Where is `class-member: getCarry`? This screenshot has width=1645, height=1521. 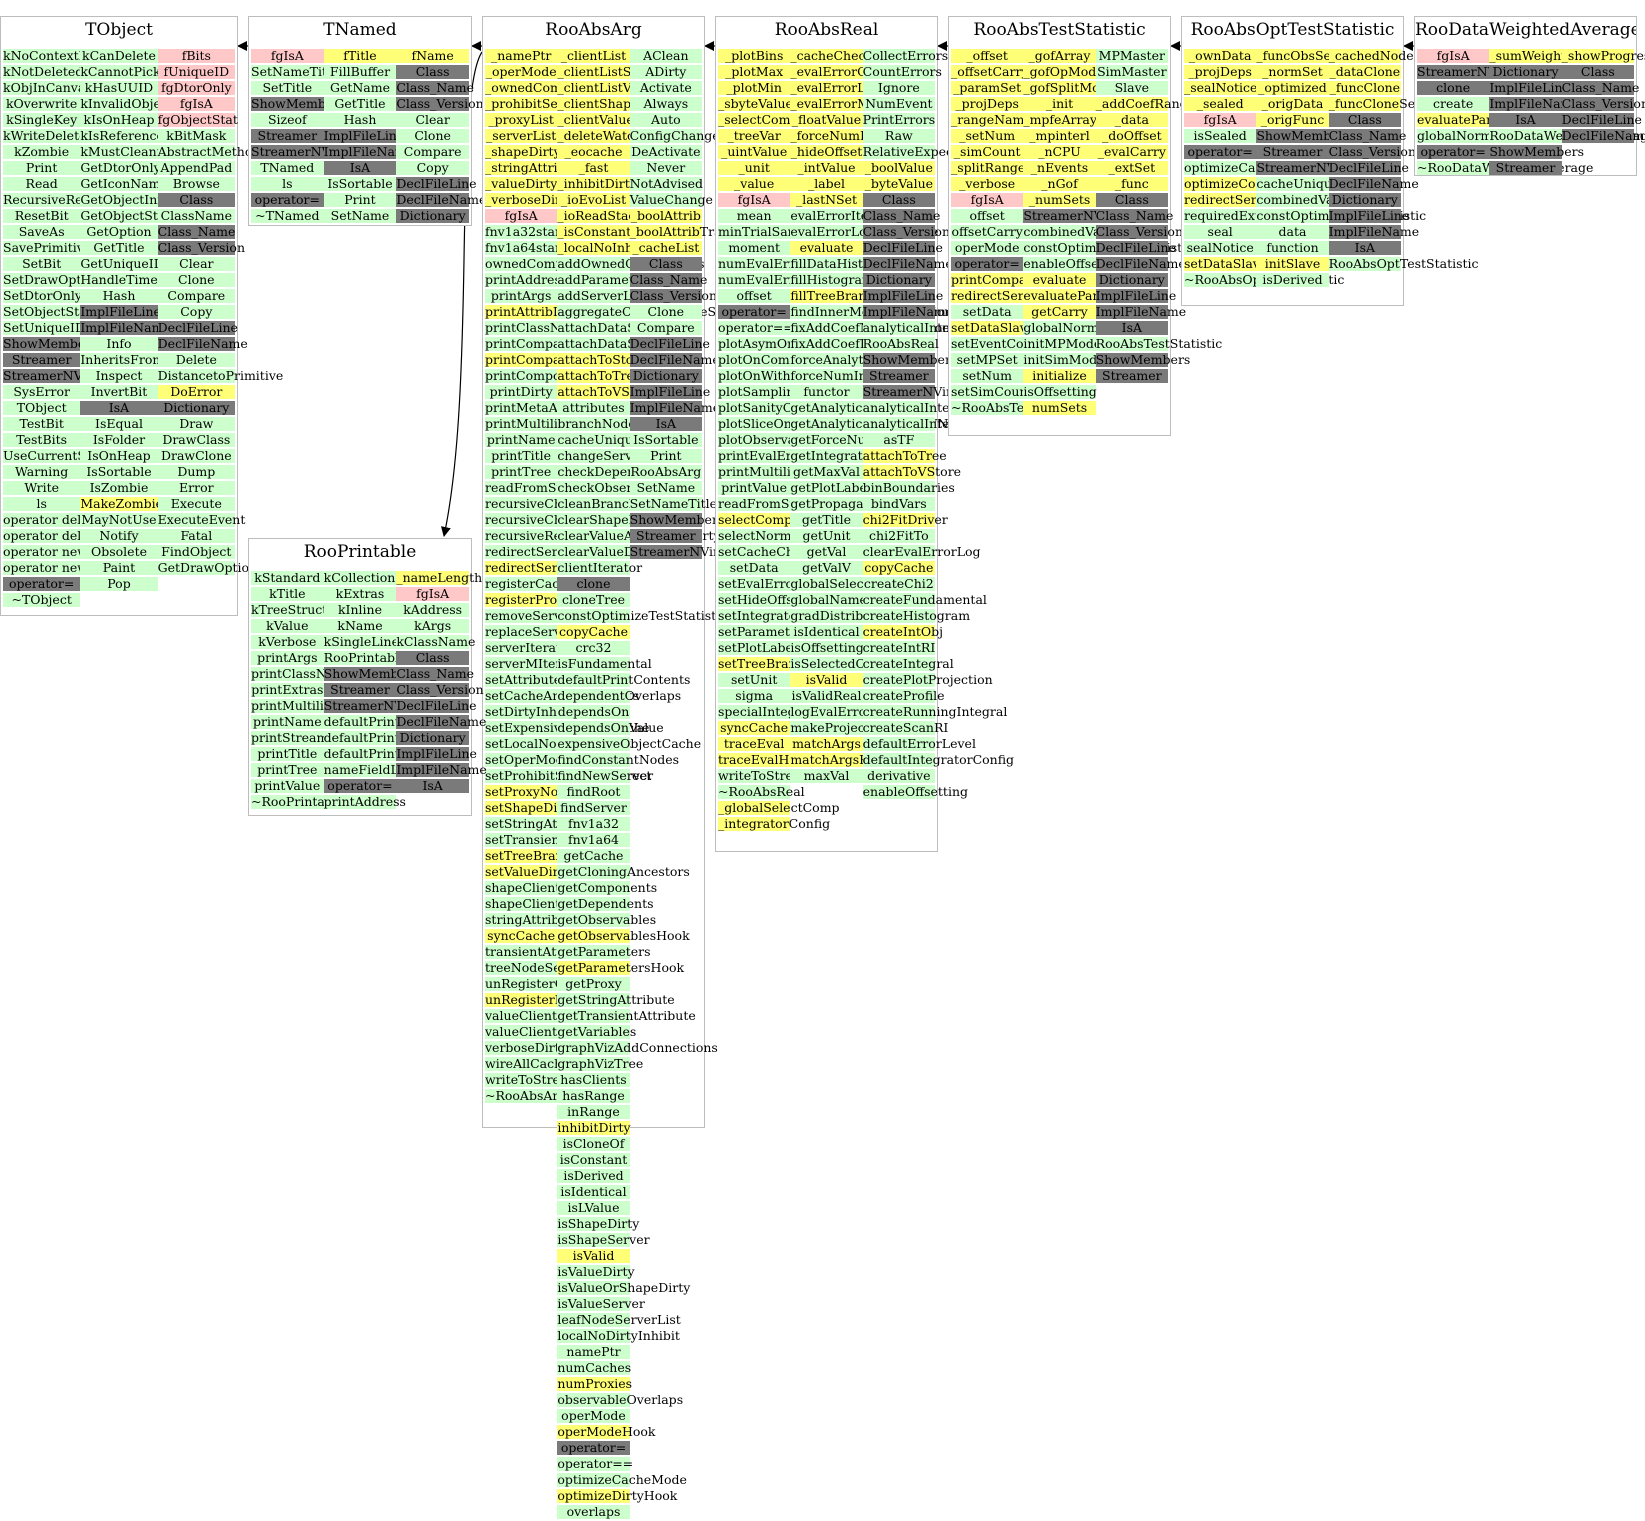 class-member: getCarry is located at coordinates (1059, 312).